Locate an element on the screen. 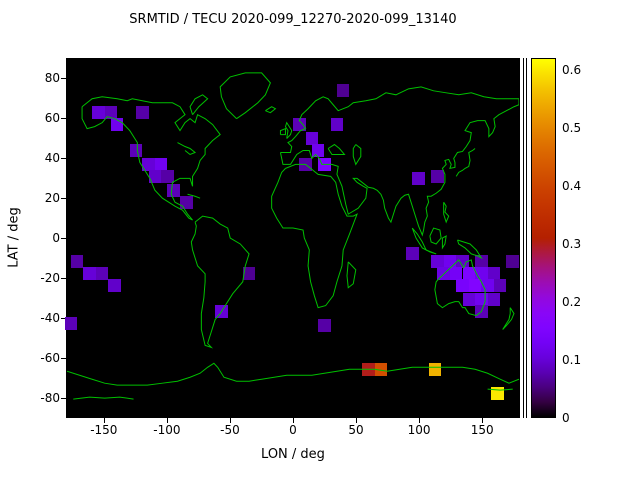 This screenshot has height=480, width=640. x-tick-label: -150 is located at coordinates (104, 430).